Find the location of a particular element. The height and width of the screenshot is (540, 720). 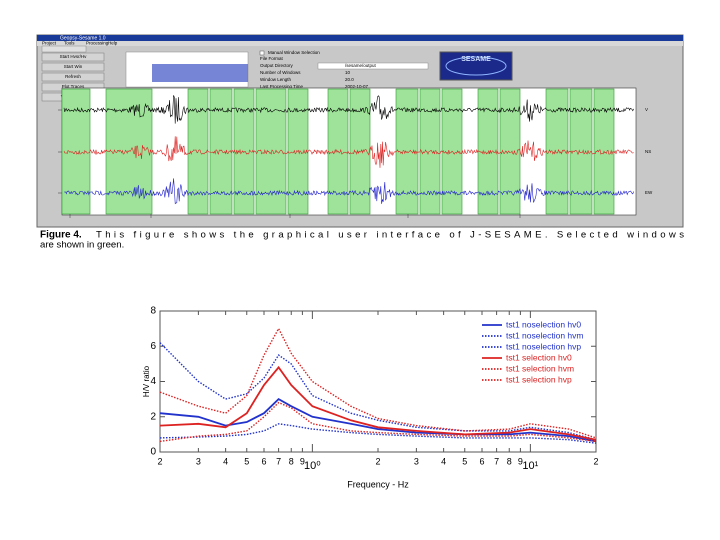

field-value: /sesame/output is located at coordinates (361, 65).